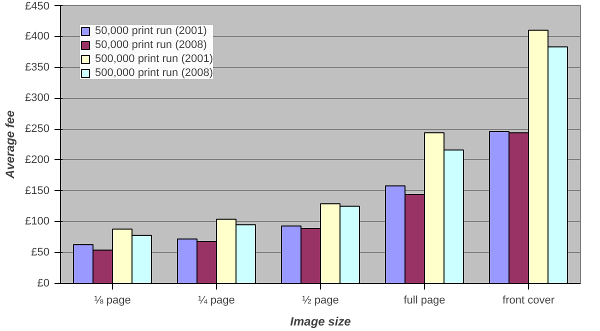 The width and height of the screenshot is (600, 331). Describe the element at coordinates (37, 98) in the screenshot. I see `y-tick-label: £300` at that location.